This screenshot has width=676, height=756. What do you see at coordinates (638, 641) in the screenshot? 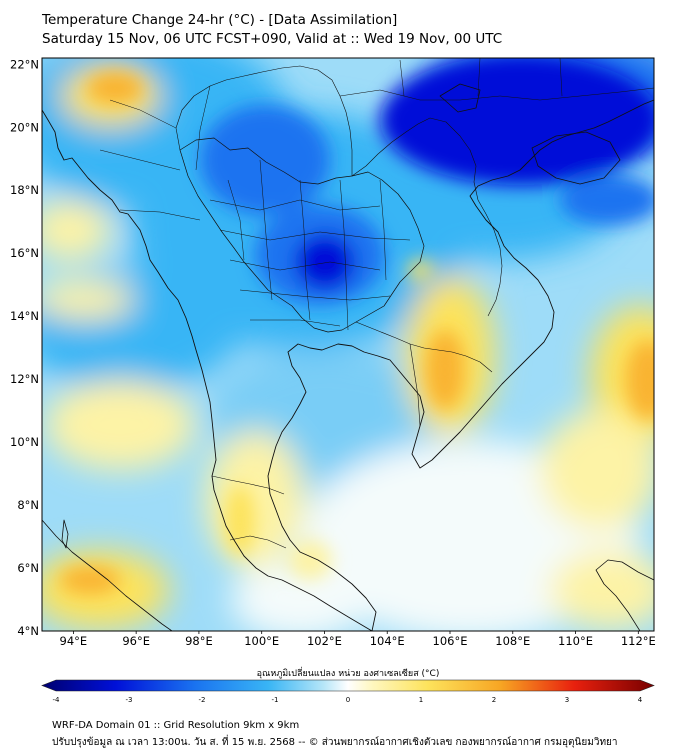
I see `lon-tick-label: 112°E` at bounding box center [638, 641].